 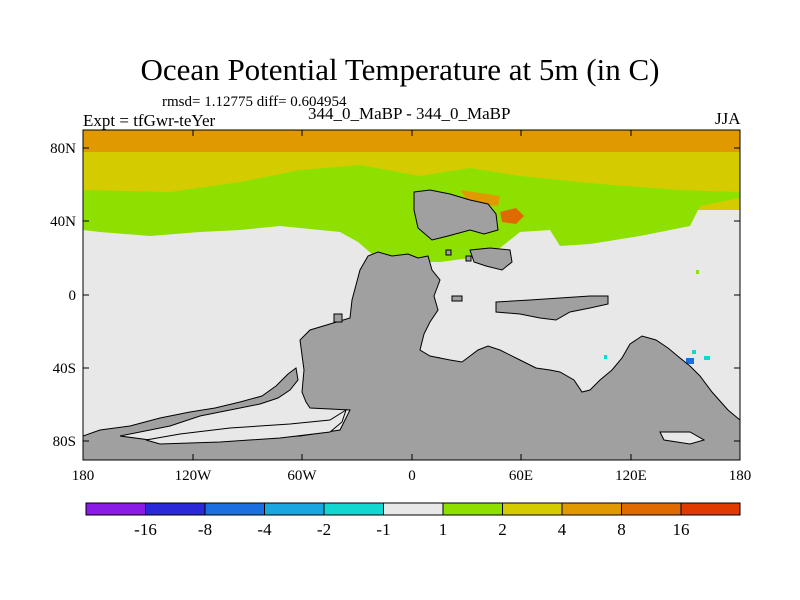 What do you see at coordinates (400, 69) in the screenshot?
I see `map-title: Ocean Potential Temperature at 5m (in C)` at bounding box center [400, 69].